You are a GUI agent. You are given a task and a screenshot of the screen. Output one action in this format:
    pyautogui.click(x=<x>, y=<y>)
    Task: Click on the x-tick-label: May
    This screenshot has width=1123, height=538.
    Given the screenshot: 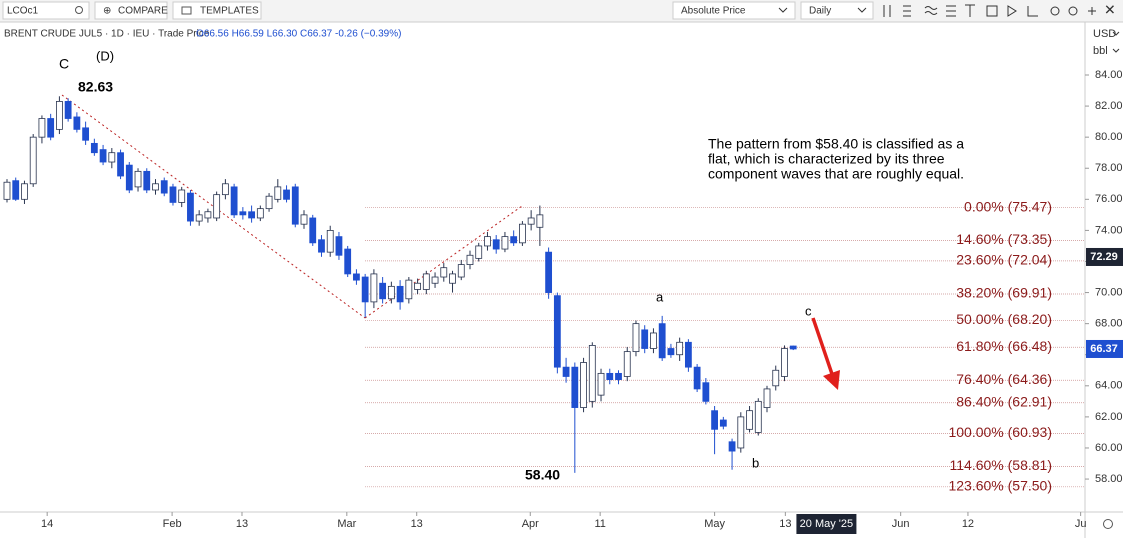 What is the action you would take?
    pyautogui.click(x=714, y=524)
    